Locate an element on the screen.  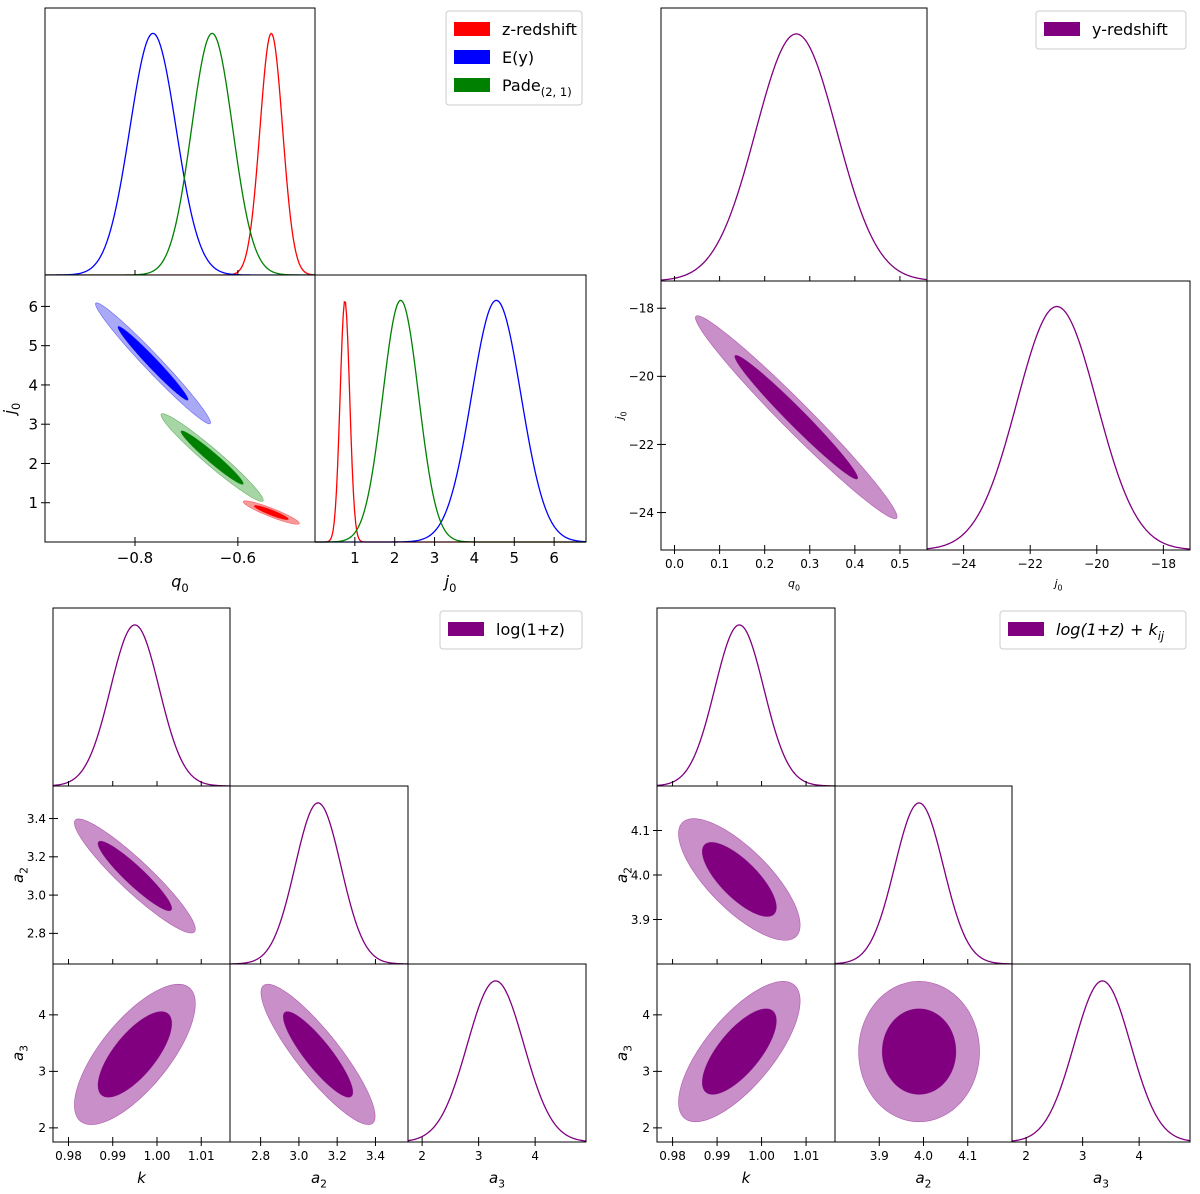
x-tick-label: 3.9 is located at coordinates (879, 1156).